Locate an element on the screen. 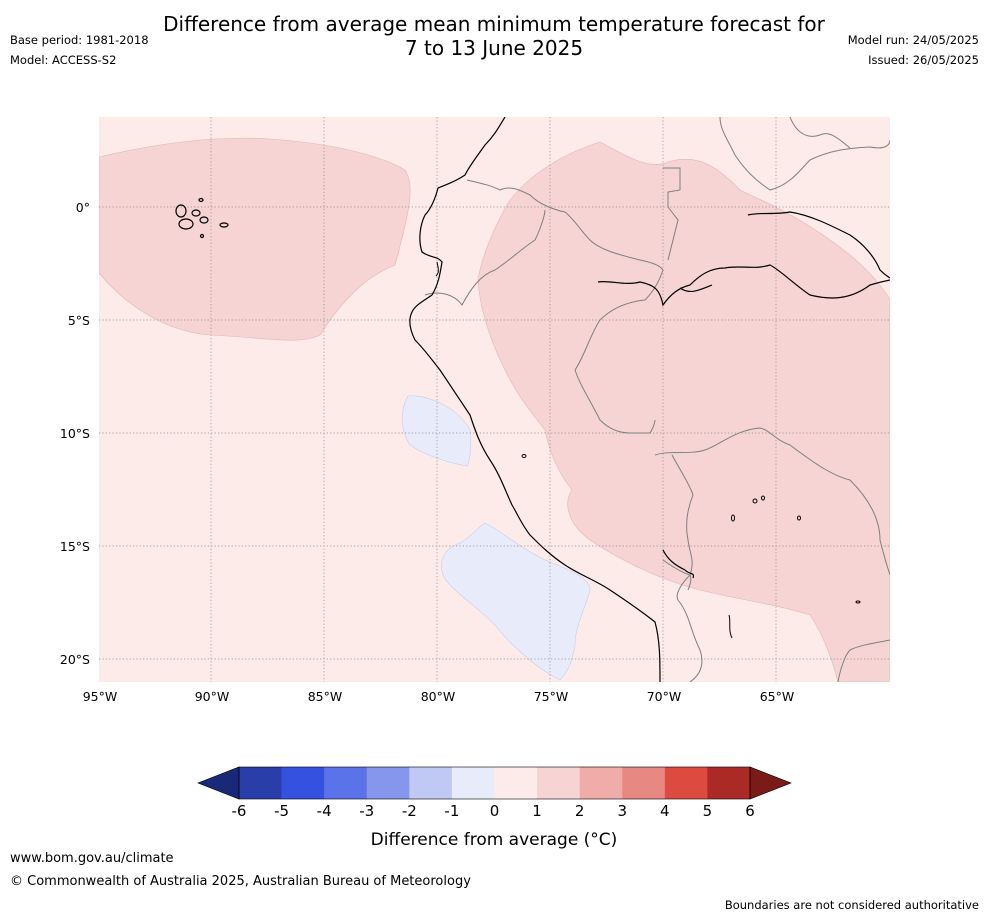 This screenshot has height=919, width=988. base-period: Base period: 1981-2018 is located at coordinates (79, 40).